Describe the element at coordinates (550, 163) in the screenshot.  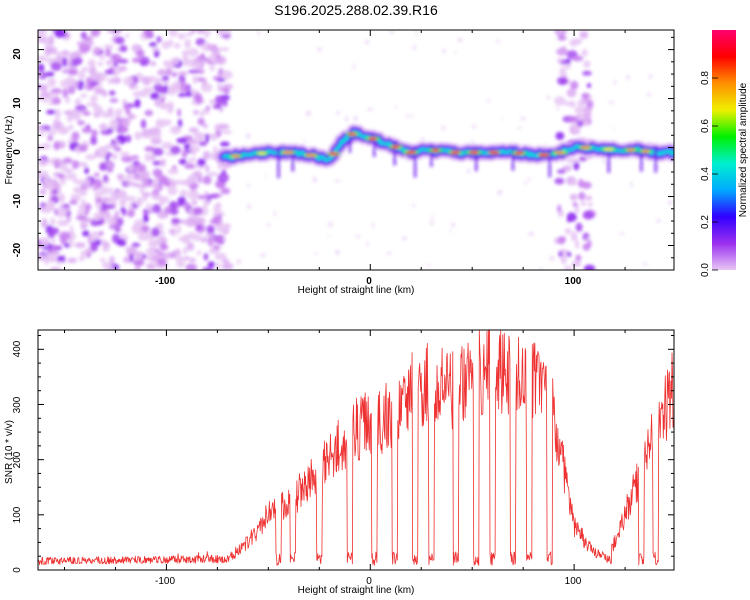
I see `ridge-streak` at that location.